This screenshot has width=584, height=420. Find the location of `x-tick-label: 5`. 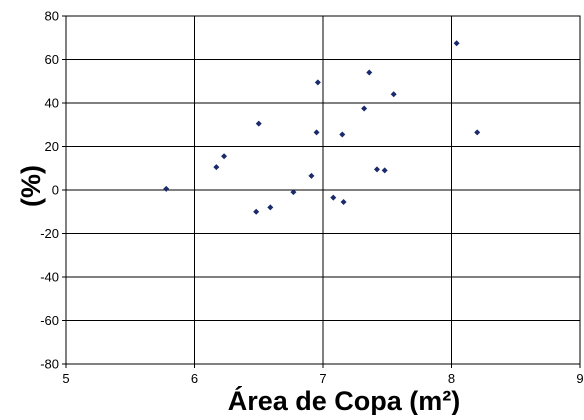

x-tick-label: 5 is located at coordinates (65, 378).